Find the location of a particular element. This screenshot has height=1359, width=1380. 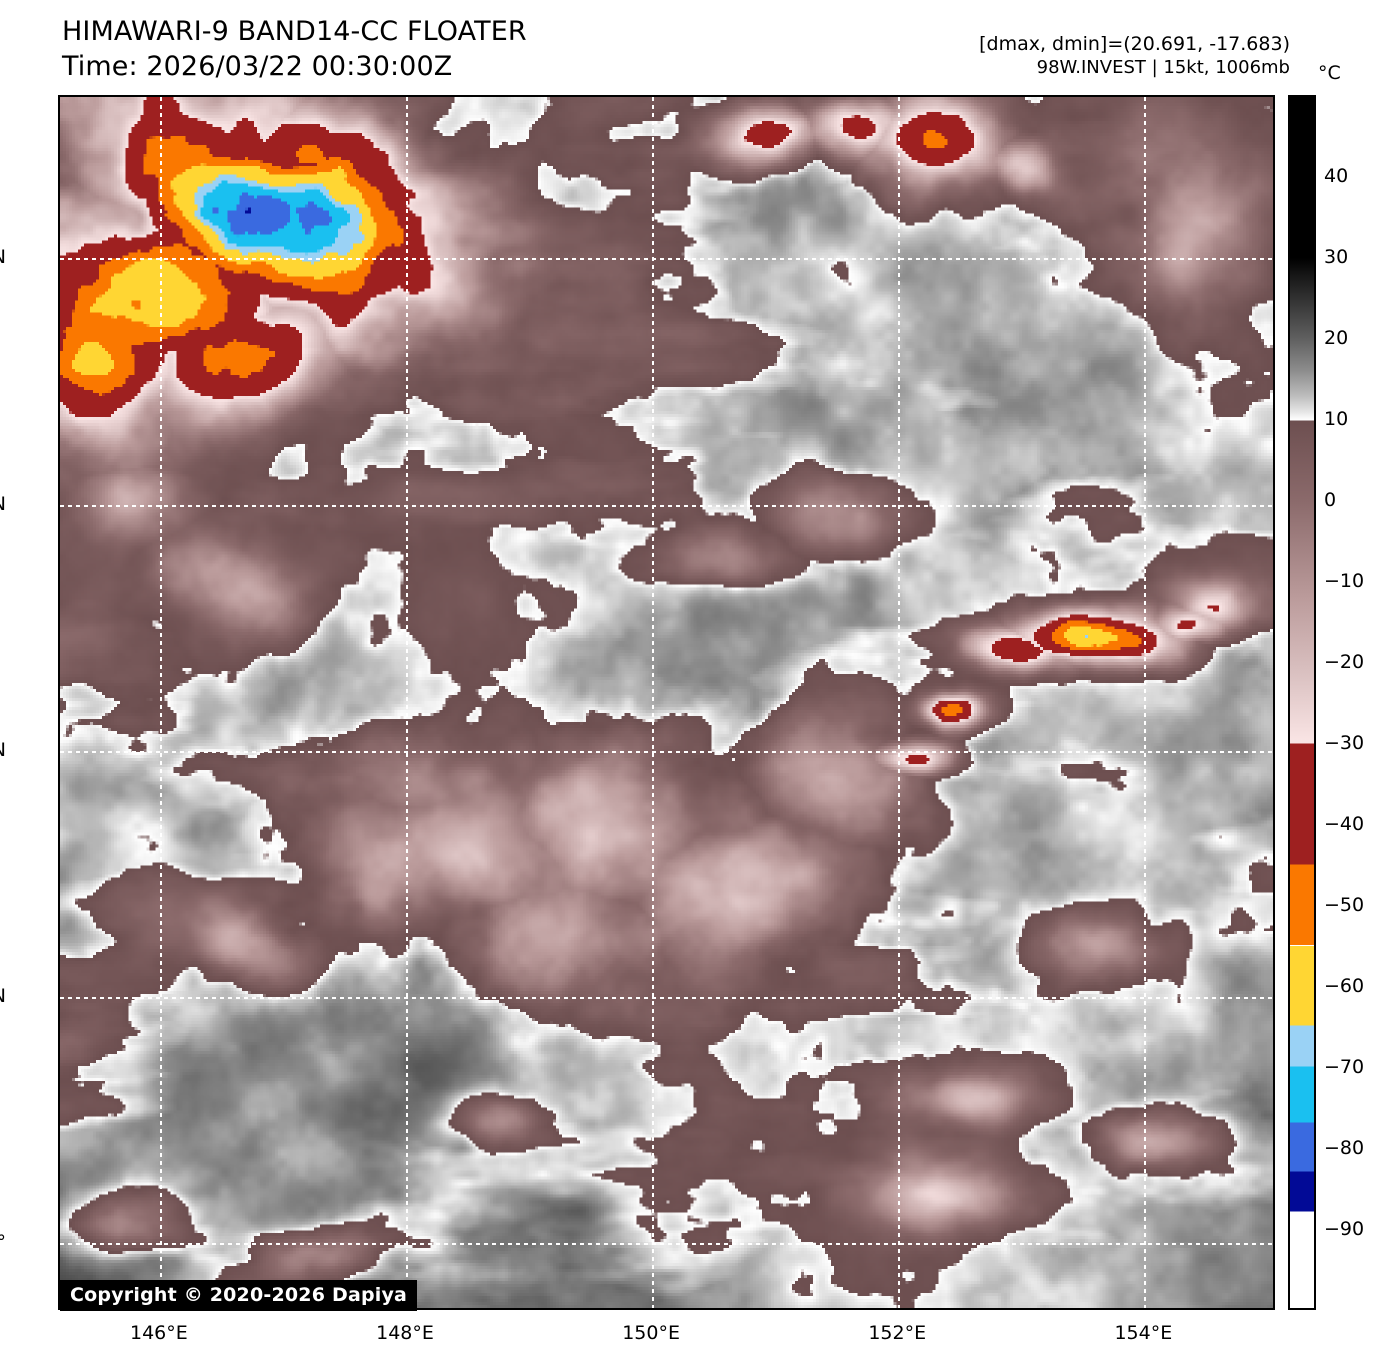

colorbar-tick-label: 10 is located at coordinates (1336, 419).